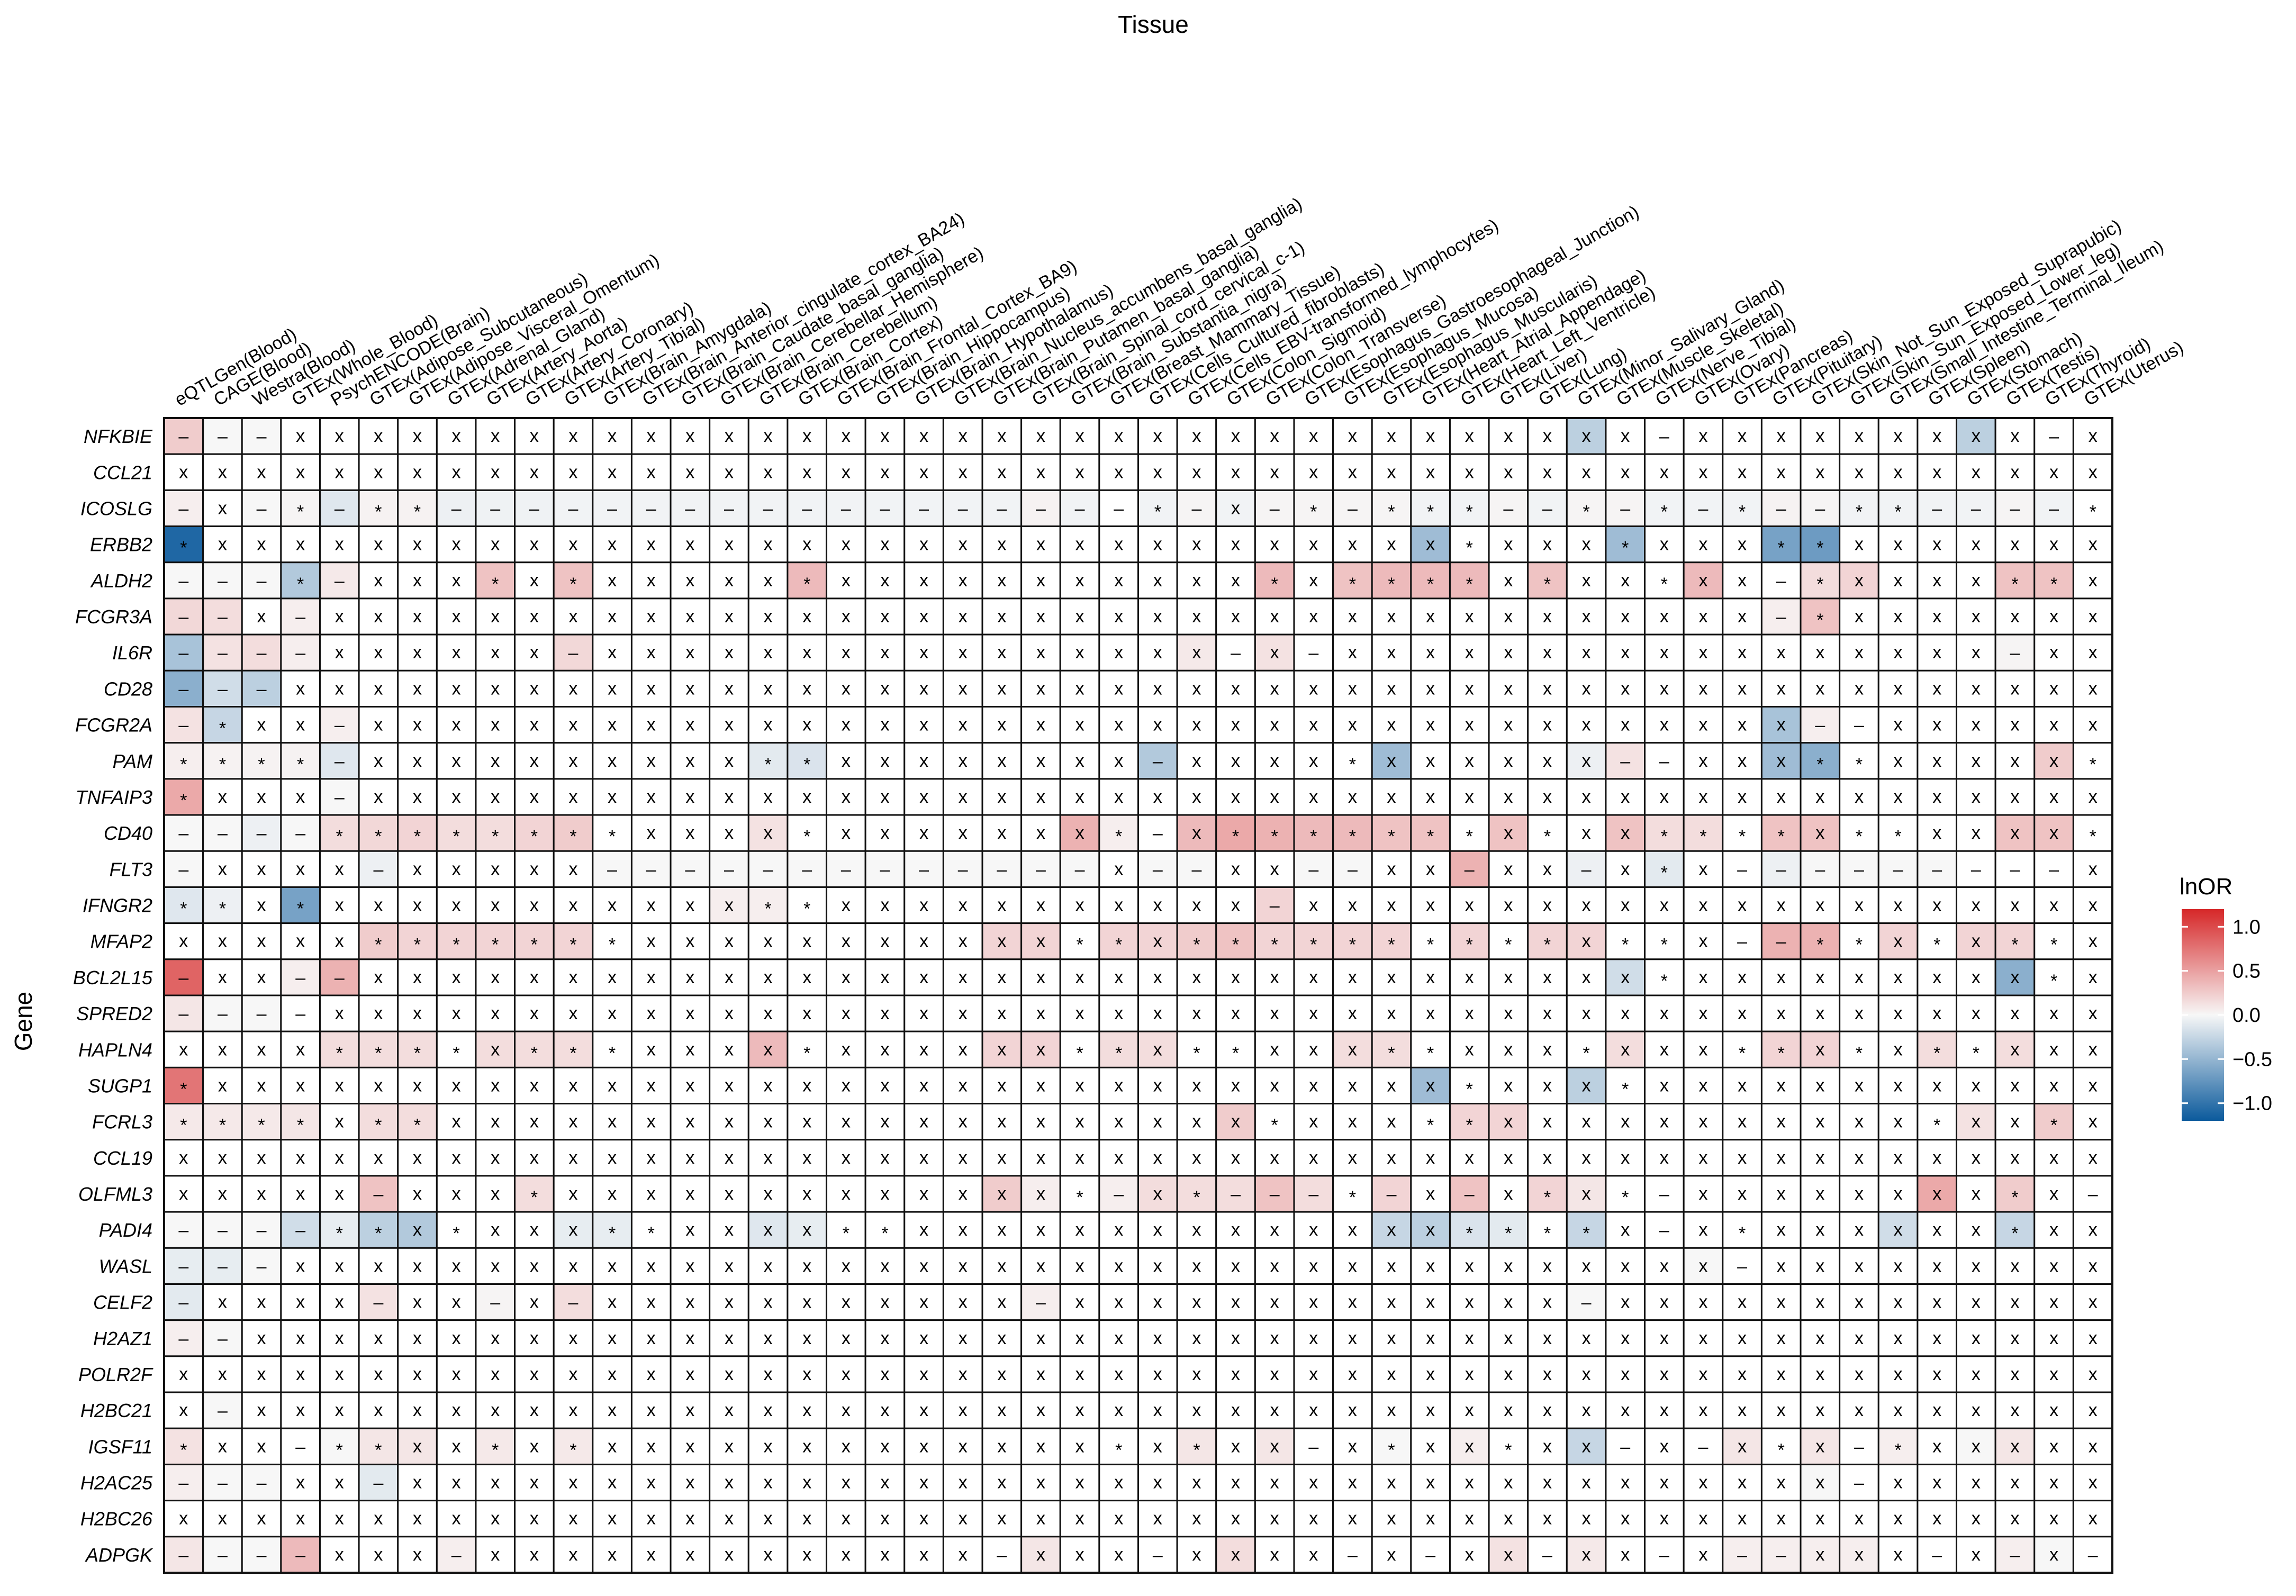  I want to click on gene-label: H2BC21, so click(116, 1410).